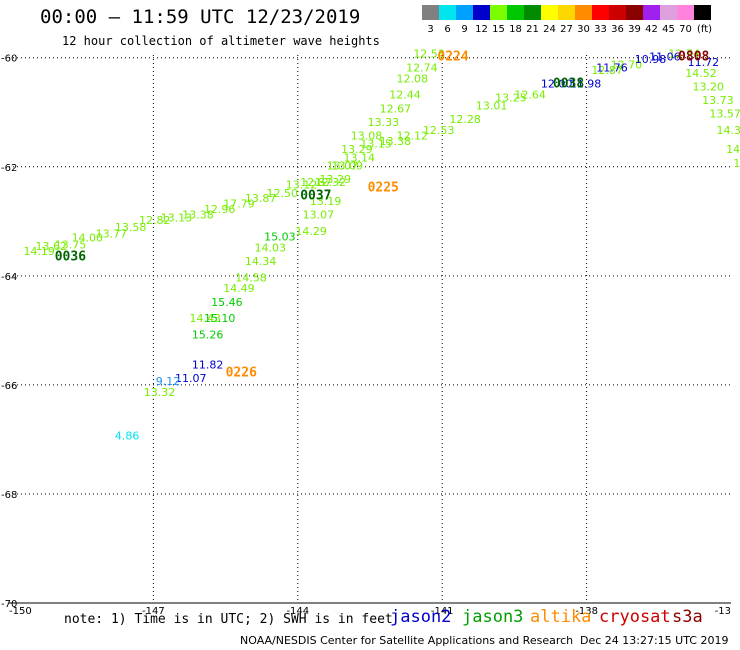 The height and width of the screenshot is (650, 740). What do you see at coordinates (297, 611) in the screenshot?
I see `x-tick-label: -144` at bounding box center [297, 611].